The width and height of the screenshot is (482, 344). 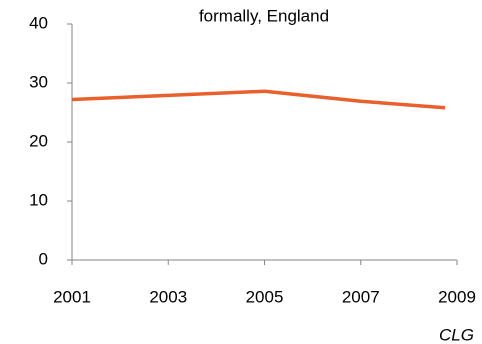 I want to click on y-tick-label: 0, so click(x=43, y=258).